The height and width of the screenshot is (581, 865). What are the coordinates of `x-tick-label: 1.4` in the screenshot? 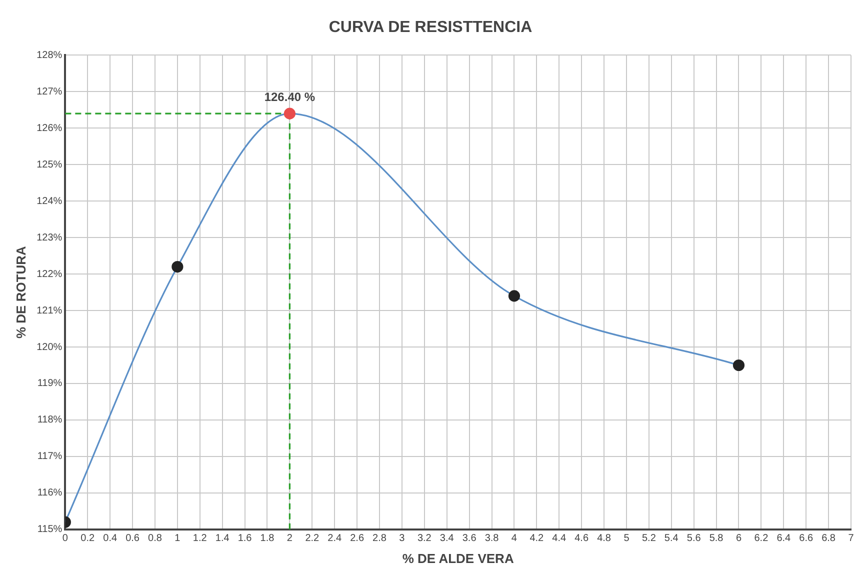 It's located at (222, 538).